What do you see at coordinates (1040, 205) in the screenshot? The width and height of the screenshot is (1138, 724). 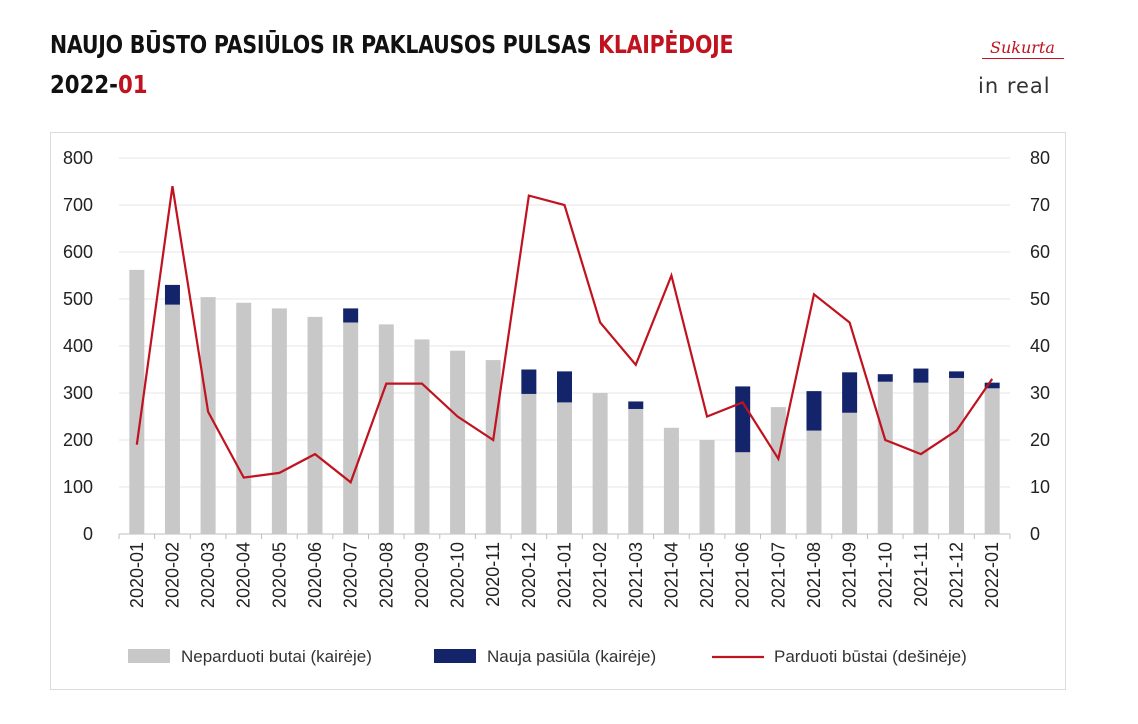 I see `y-right-tick-label: 70` at bounding box center [1040, 205].